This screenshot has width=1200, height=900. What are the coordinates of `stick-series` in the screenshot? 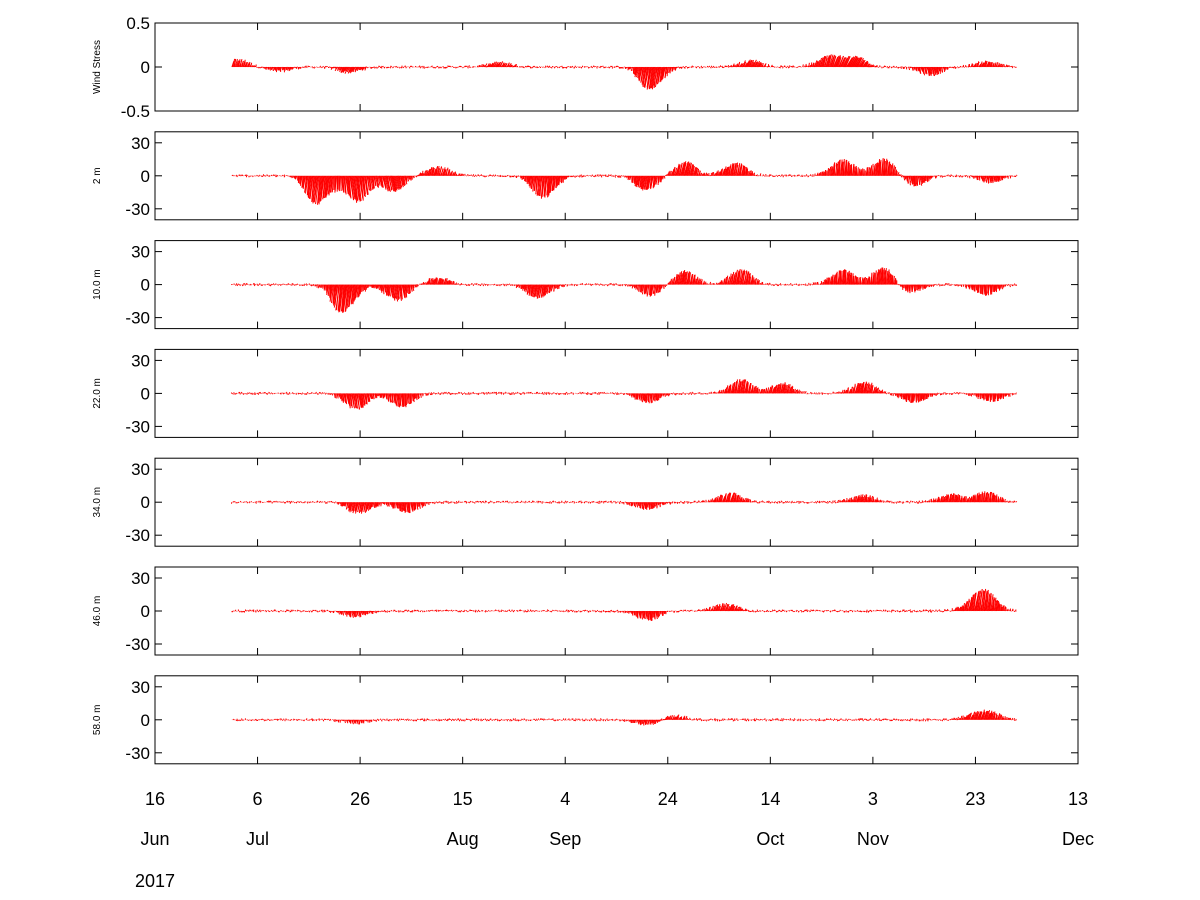 It's located at (624, 72).